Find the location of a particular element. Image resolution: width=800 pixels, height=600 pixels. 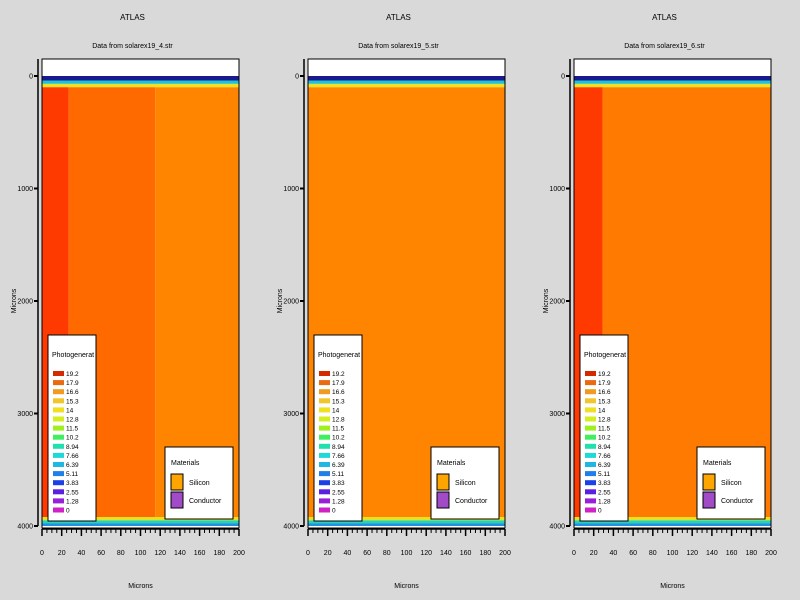

x-tick-label: 200 is located at coordinates (505, 553).